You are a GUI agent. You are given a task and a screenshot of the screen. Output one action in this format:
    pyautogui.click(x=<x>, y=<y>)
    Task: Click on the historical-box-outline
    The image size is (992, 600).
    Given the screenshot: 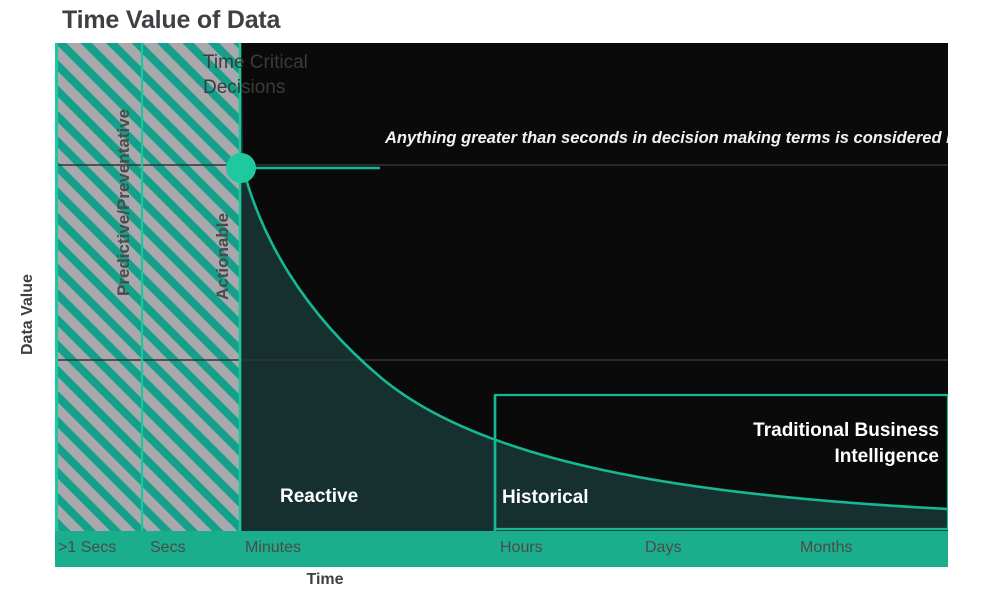 What is the action you would take?
    pyautogui.click(x=720, y=462)
    